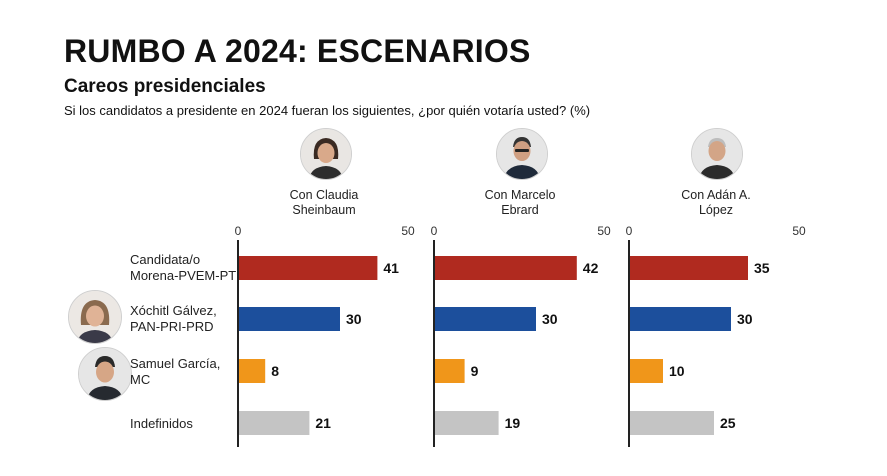 This screenshot has height=476, width=887. What do you see at coordinates (165, 86) in the screenshot?
I see `page-subtitle: Careos presidenciales` at bounding box center [165, 86].